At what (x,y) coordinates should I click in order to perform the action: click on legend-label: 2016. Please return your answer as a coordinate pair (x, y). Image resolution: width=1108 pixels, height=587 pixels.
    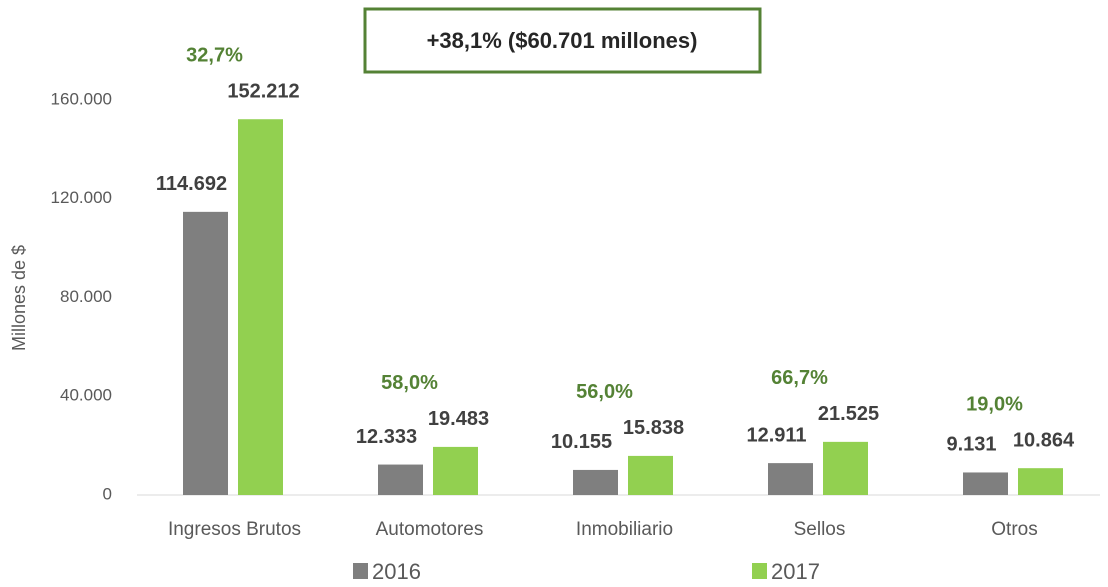
    Looking at the image, I should click on (396, 571).